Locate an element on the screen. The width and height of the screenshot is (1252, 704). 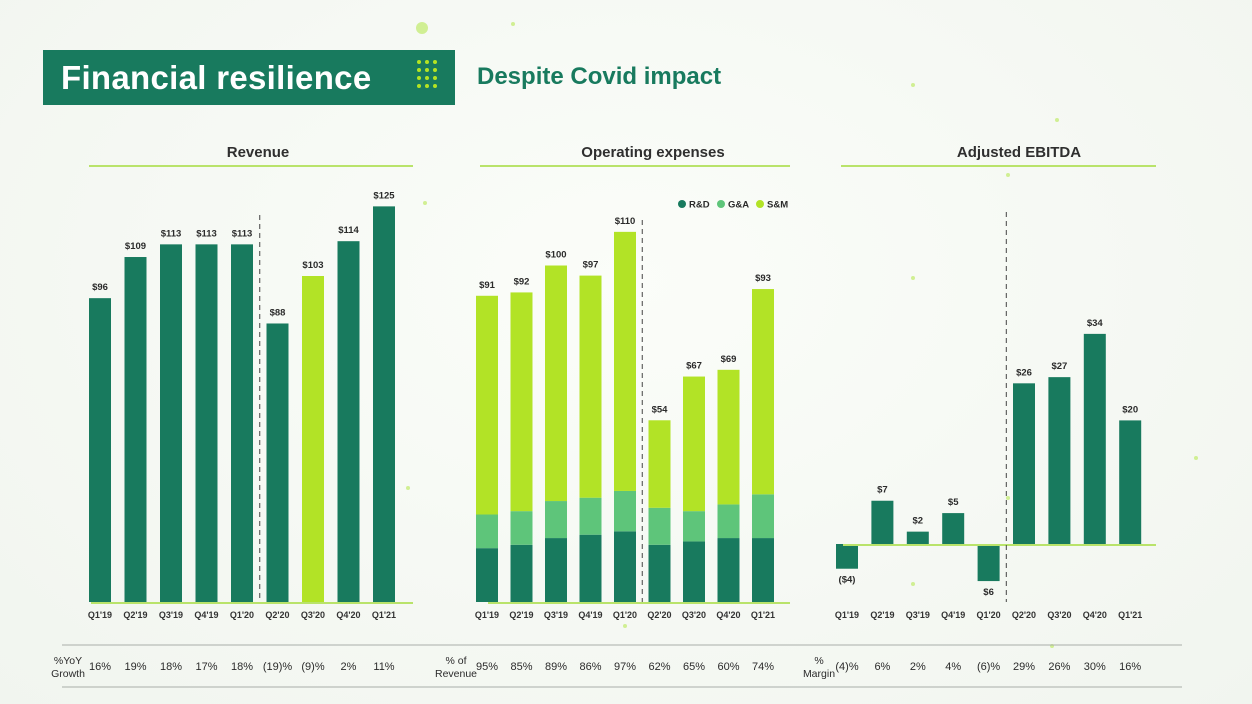
bar-value-label: $5 is located at coordinates (953, 502).